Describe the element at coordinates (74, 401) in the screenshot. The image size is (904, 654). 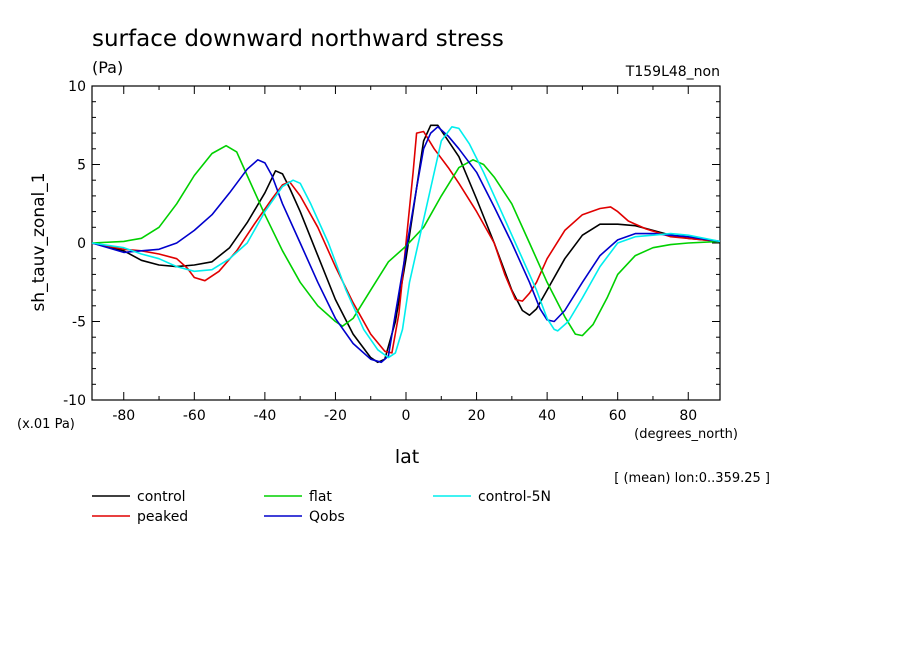
I see `y-tick-label: -10` at that location.